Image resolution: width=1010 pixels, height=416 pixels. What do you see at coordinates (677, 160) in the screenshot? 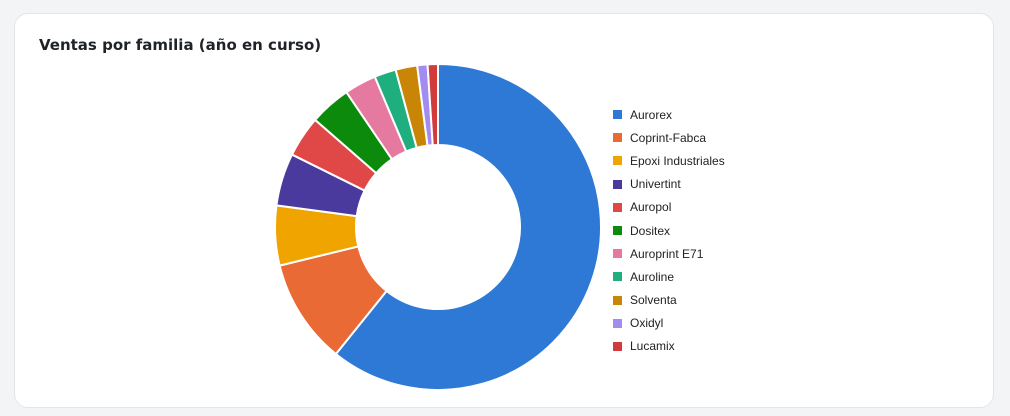
I see `legend-label: Epoxi Industriales` at bounding box center [677, 160].